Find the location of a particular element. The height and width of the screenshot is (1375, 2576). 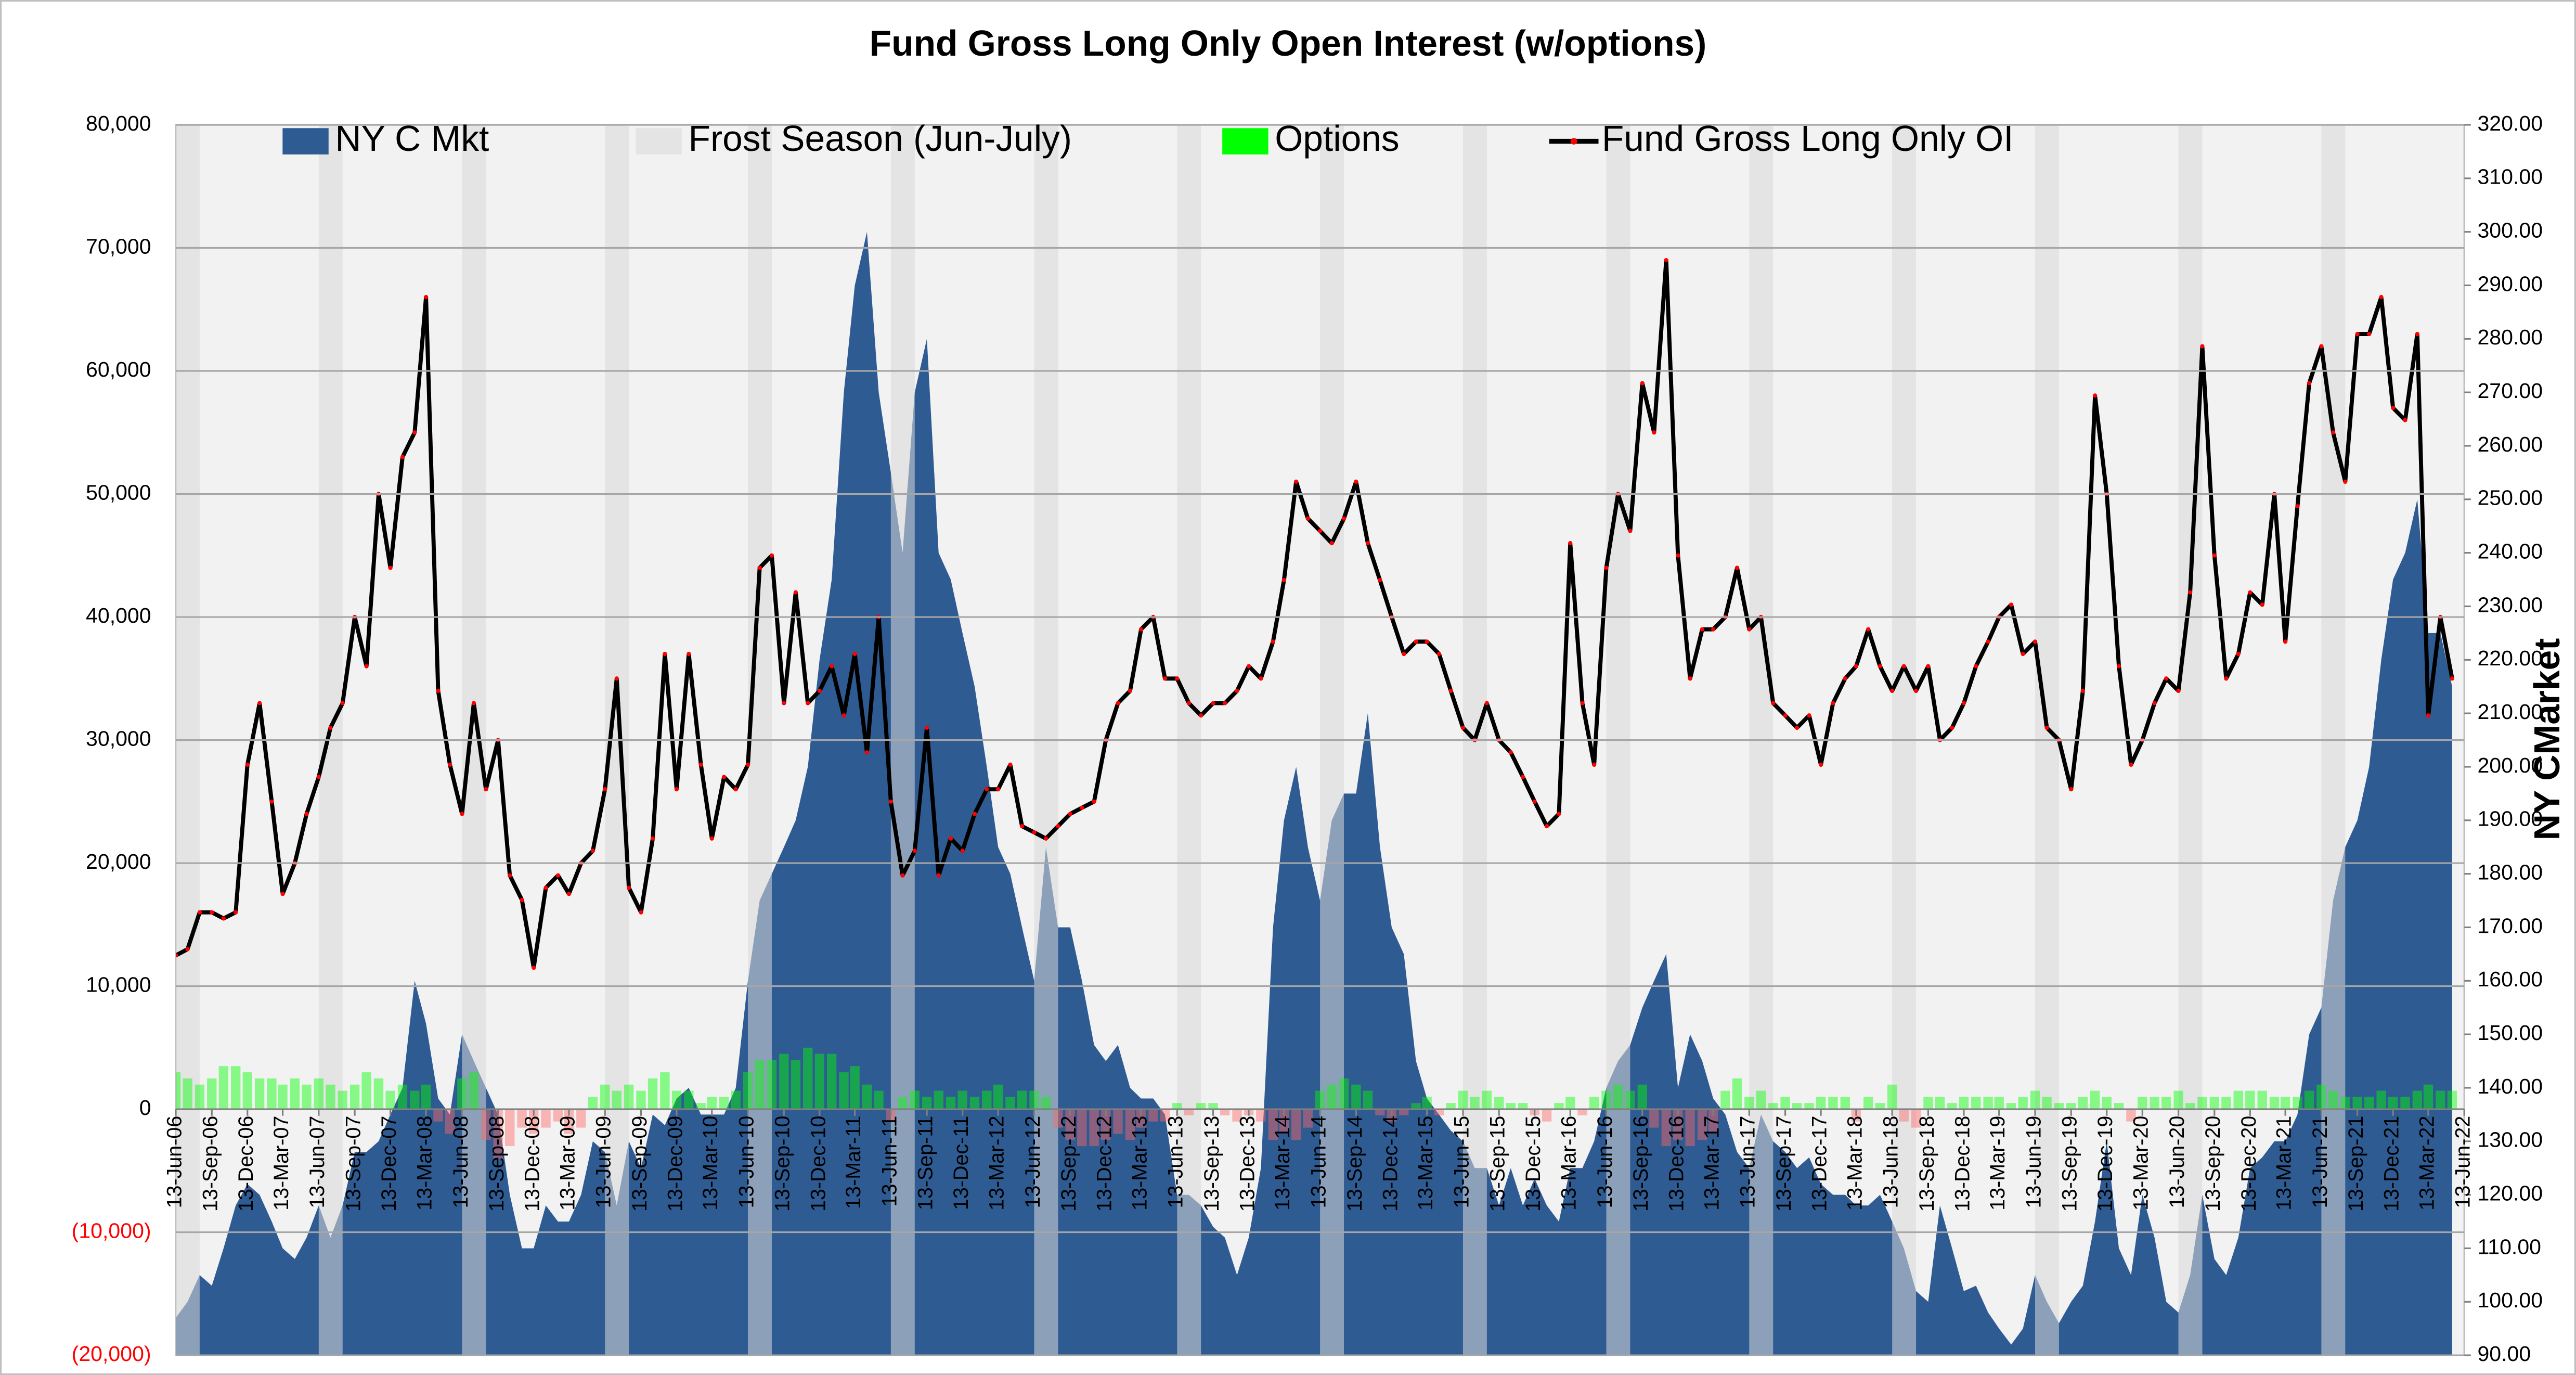

y2-tick-label: 260.00 is located at coordinates (2510, 444).